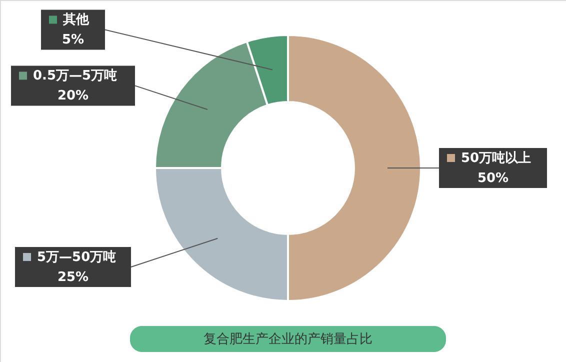  What do you see at coordinates (496, 158) in the screenshot?
I see `legend-label: 50万吨以上` at bounding box center [496, 158].